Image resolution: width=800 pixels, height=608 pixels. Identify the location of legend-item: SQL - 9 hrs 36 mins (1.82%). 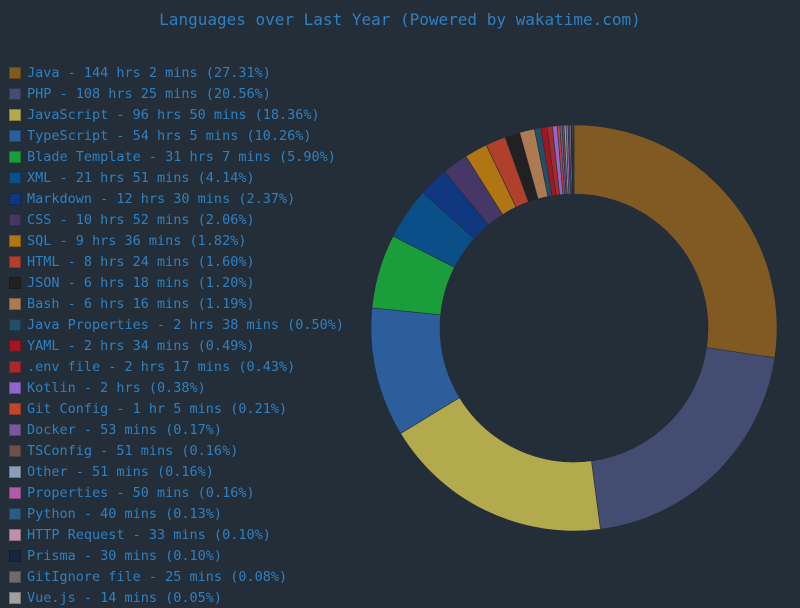
(176, 240).